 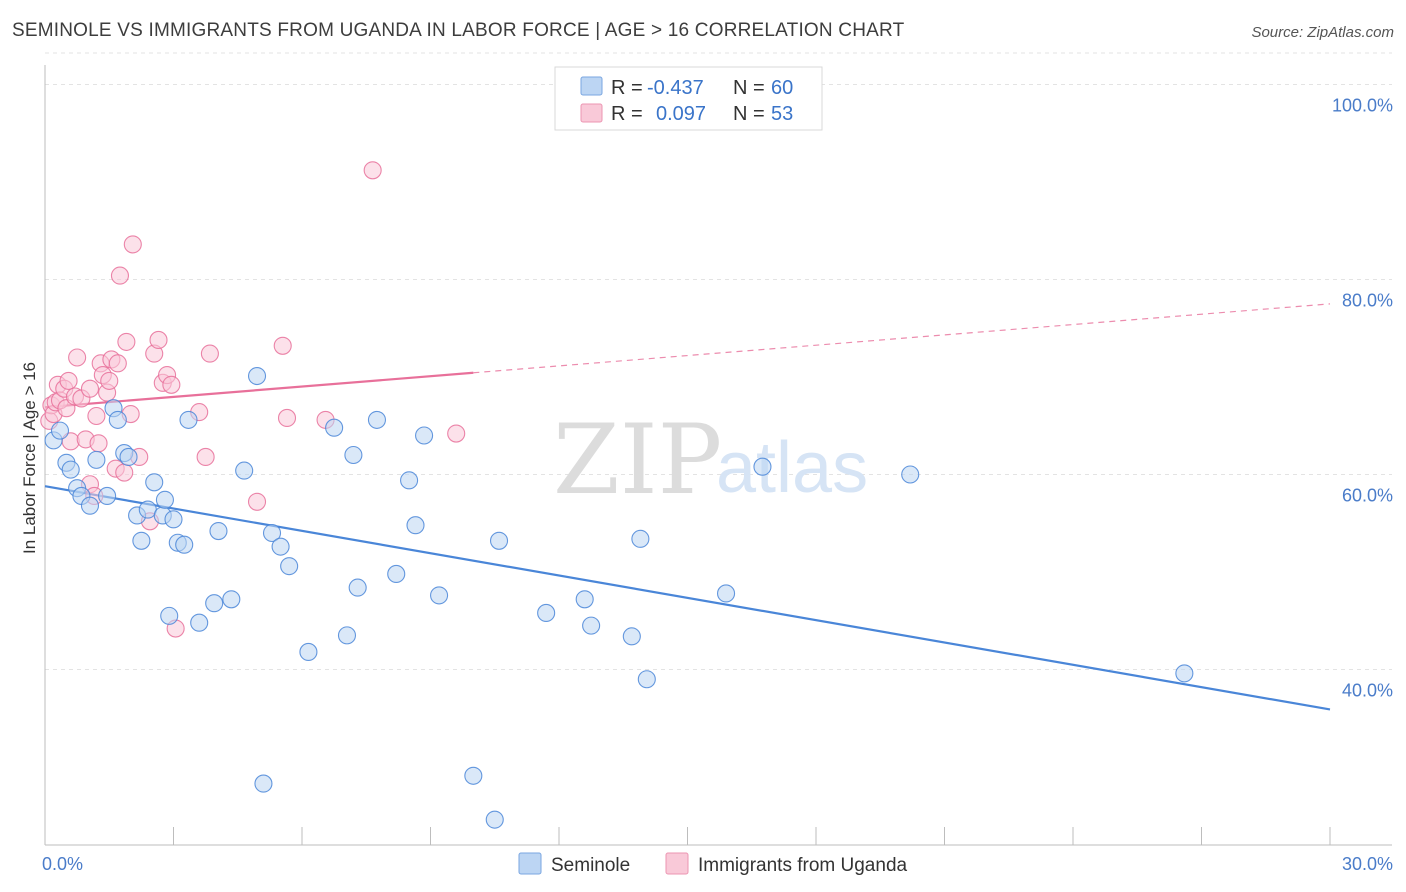 I want to click on series-swatch-seminole, so click(x=530, y=863).